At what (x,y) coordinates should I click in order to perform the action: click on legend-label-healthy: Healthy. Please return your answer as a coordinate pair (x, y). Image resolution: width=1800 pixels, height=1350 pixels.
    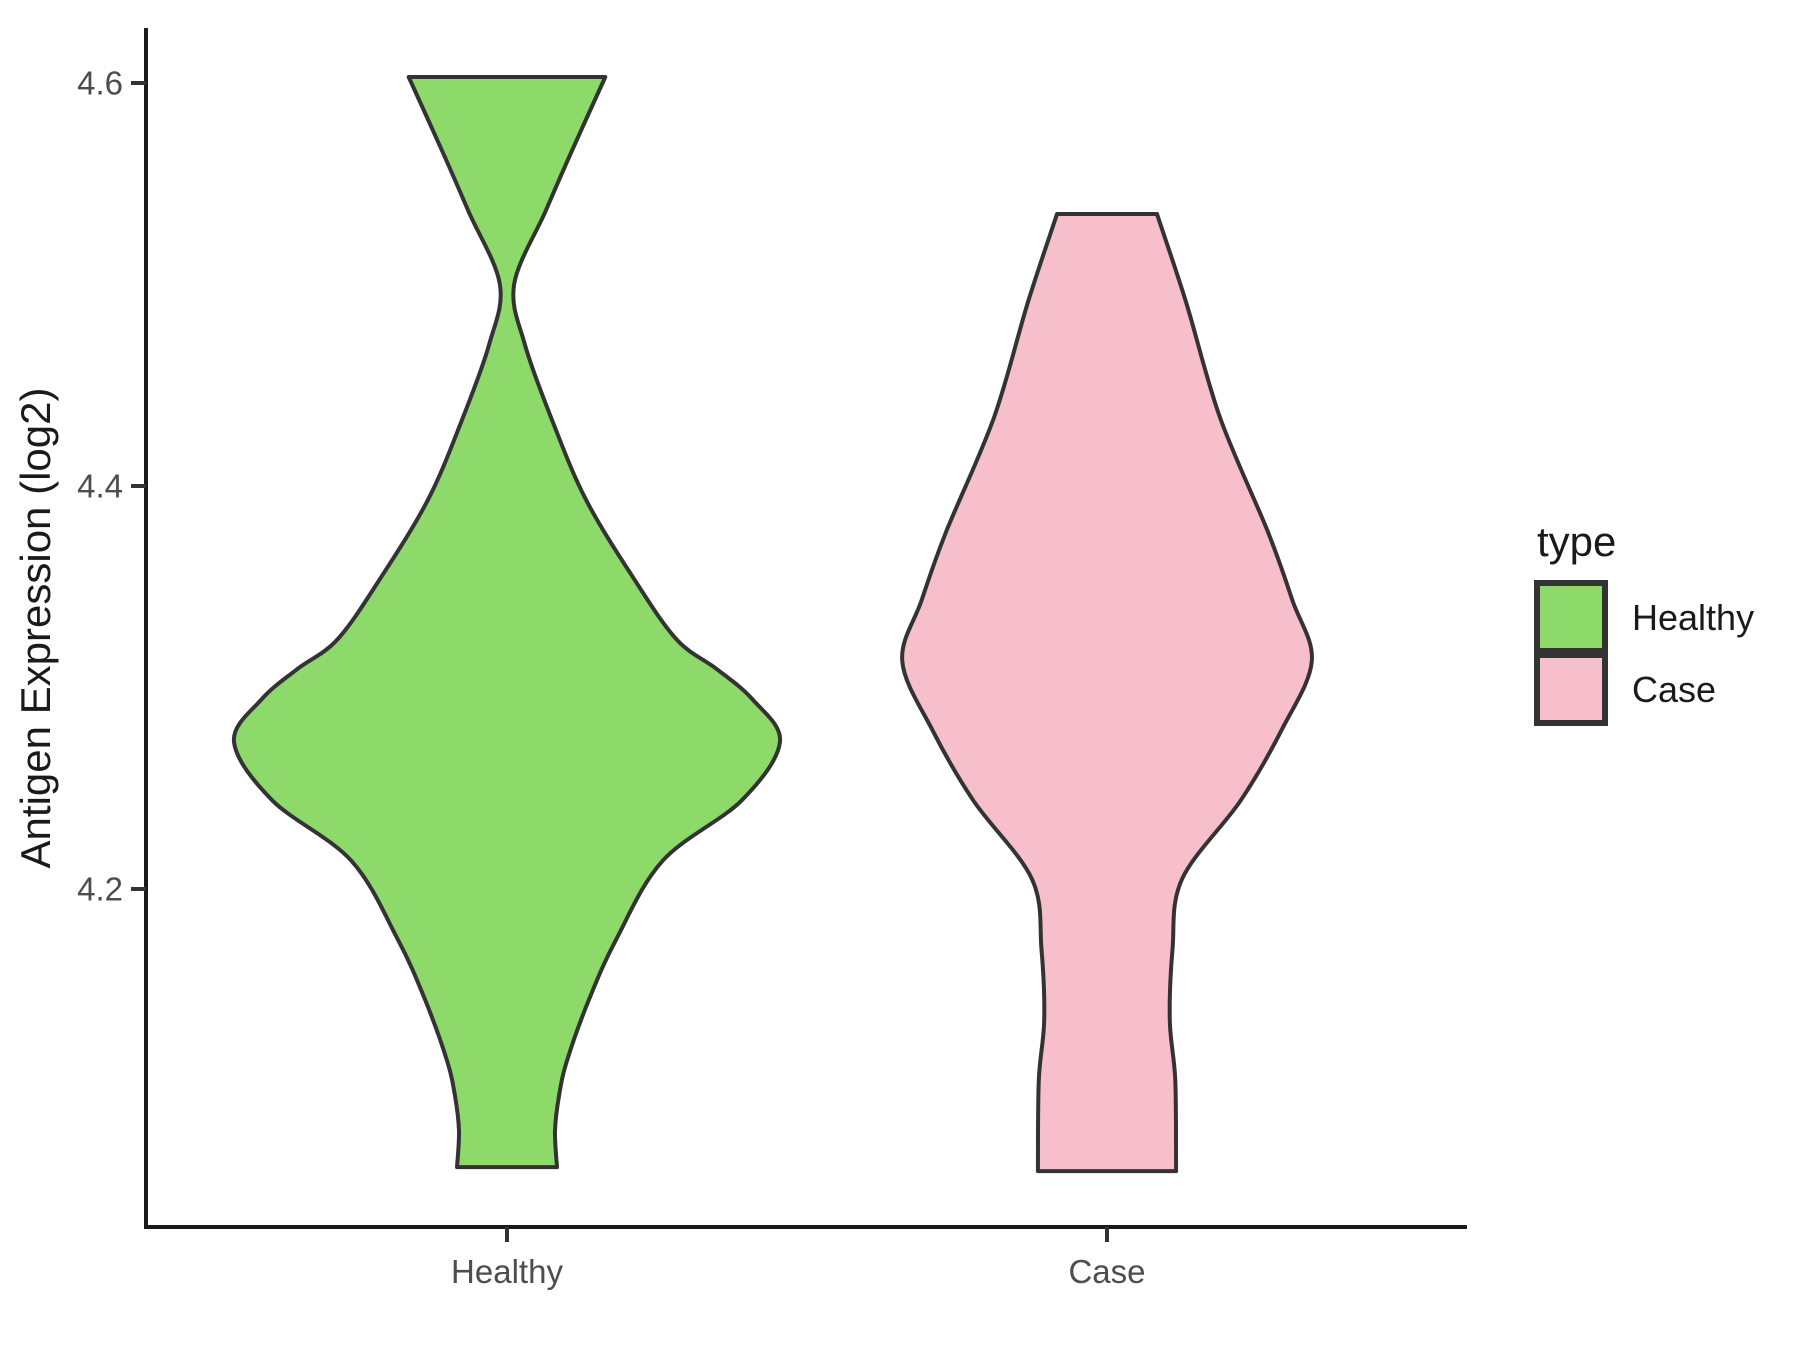
    Looking at the image, I should click on (1693, 617).